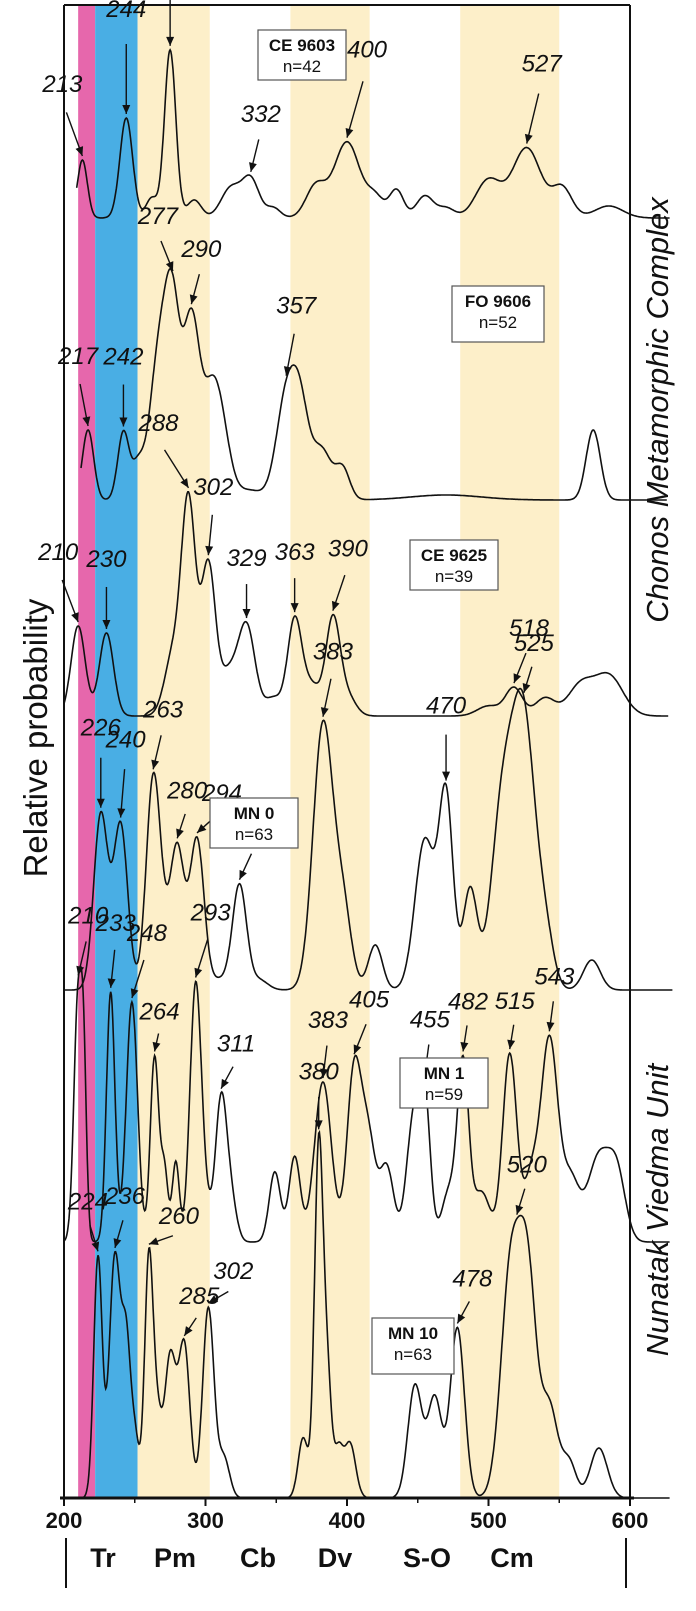 The image size is (696, 1611). What do you see at coordinates (302, 45) in the screenshot?
I see `sample-name-ce-9603: CE 9603` at bounding box center [302, 45].